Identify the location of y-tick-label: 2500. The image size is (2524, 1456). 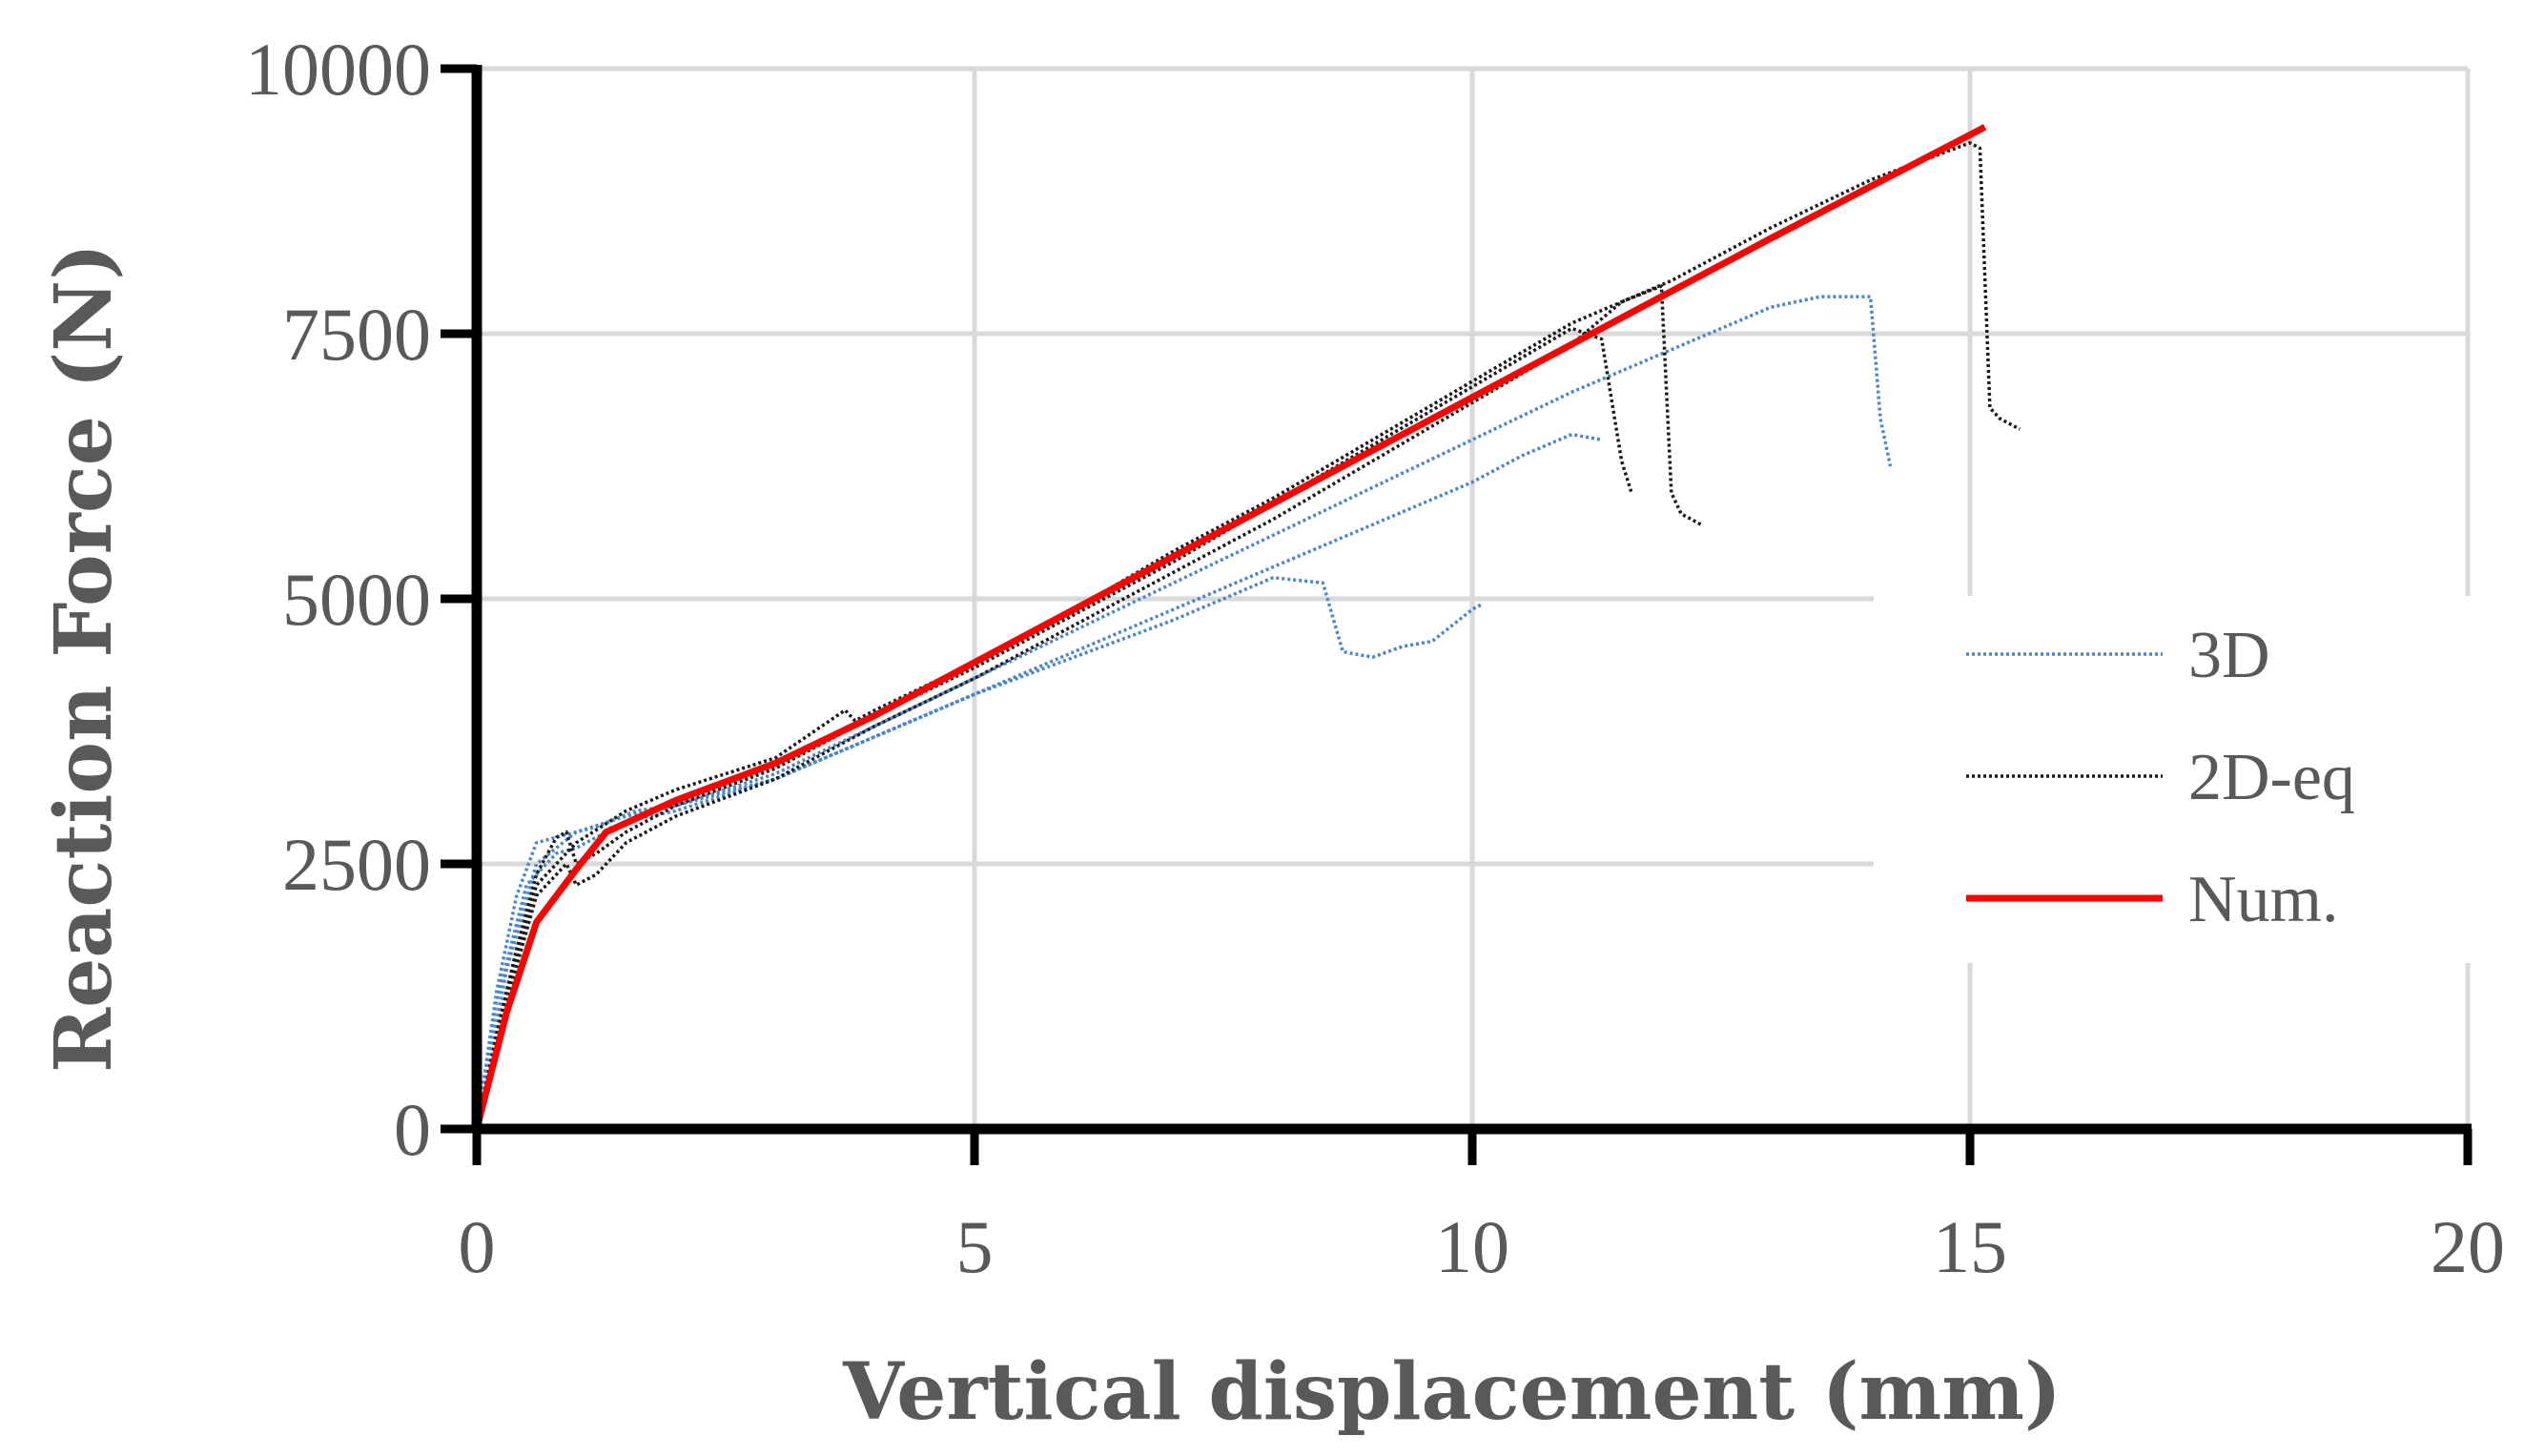
(356, 864).